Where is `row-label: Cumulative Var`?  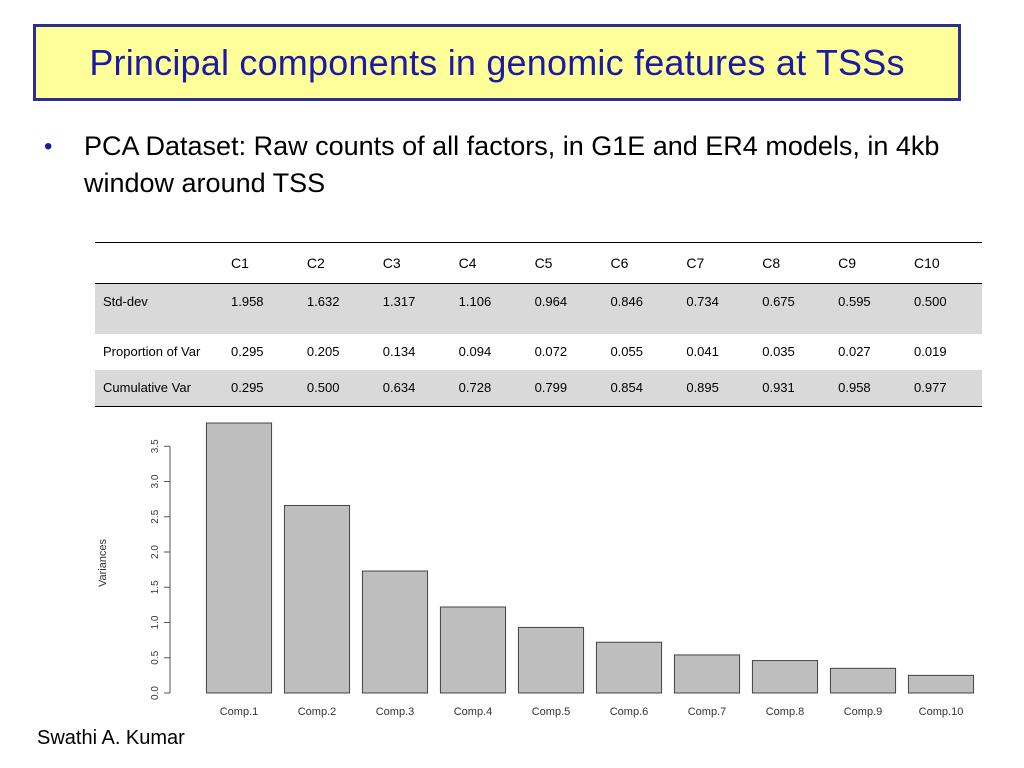
row-label: Cumulative Var is located at coordinates (159, 387).